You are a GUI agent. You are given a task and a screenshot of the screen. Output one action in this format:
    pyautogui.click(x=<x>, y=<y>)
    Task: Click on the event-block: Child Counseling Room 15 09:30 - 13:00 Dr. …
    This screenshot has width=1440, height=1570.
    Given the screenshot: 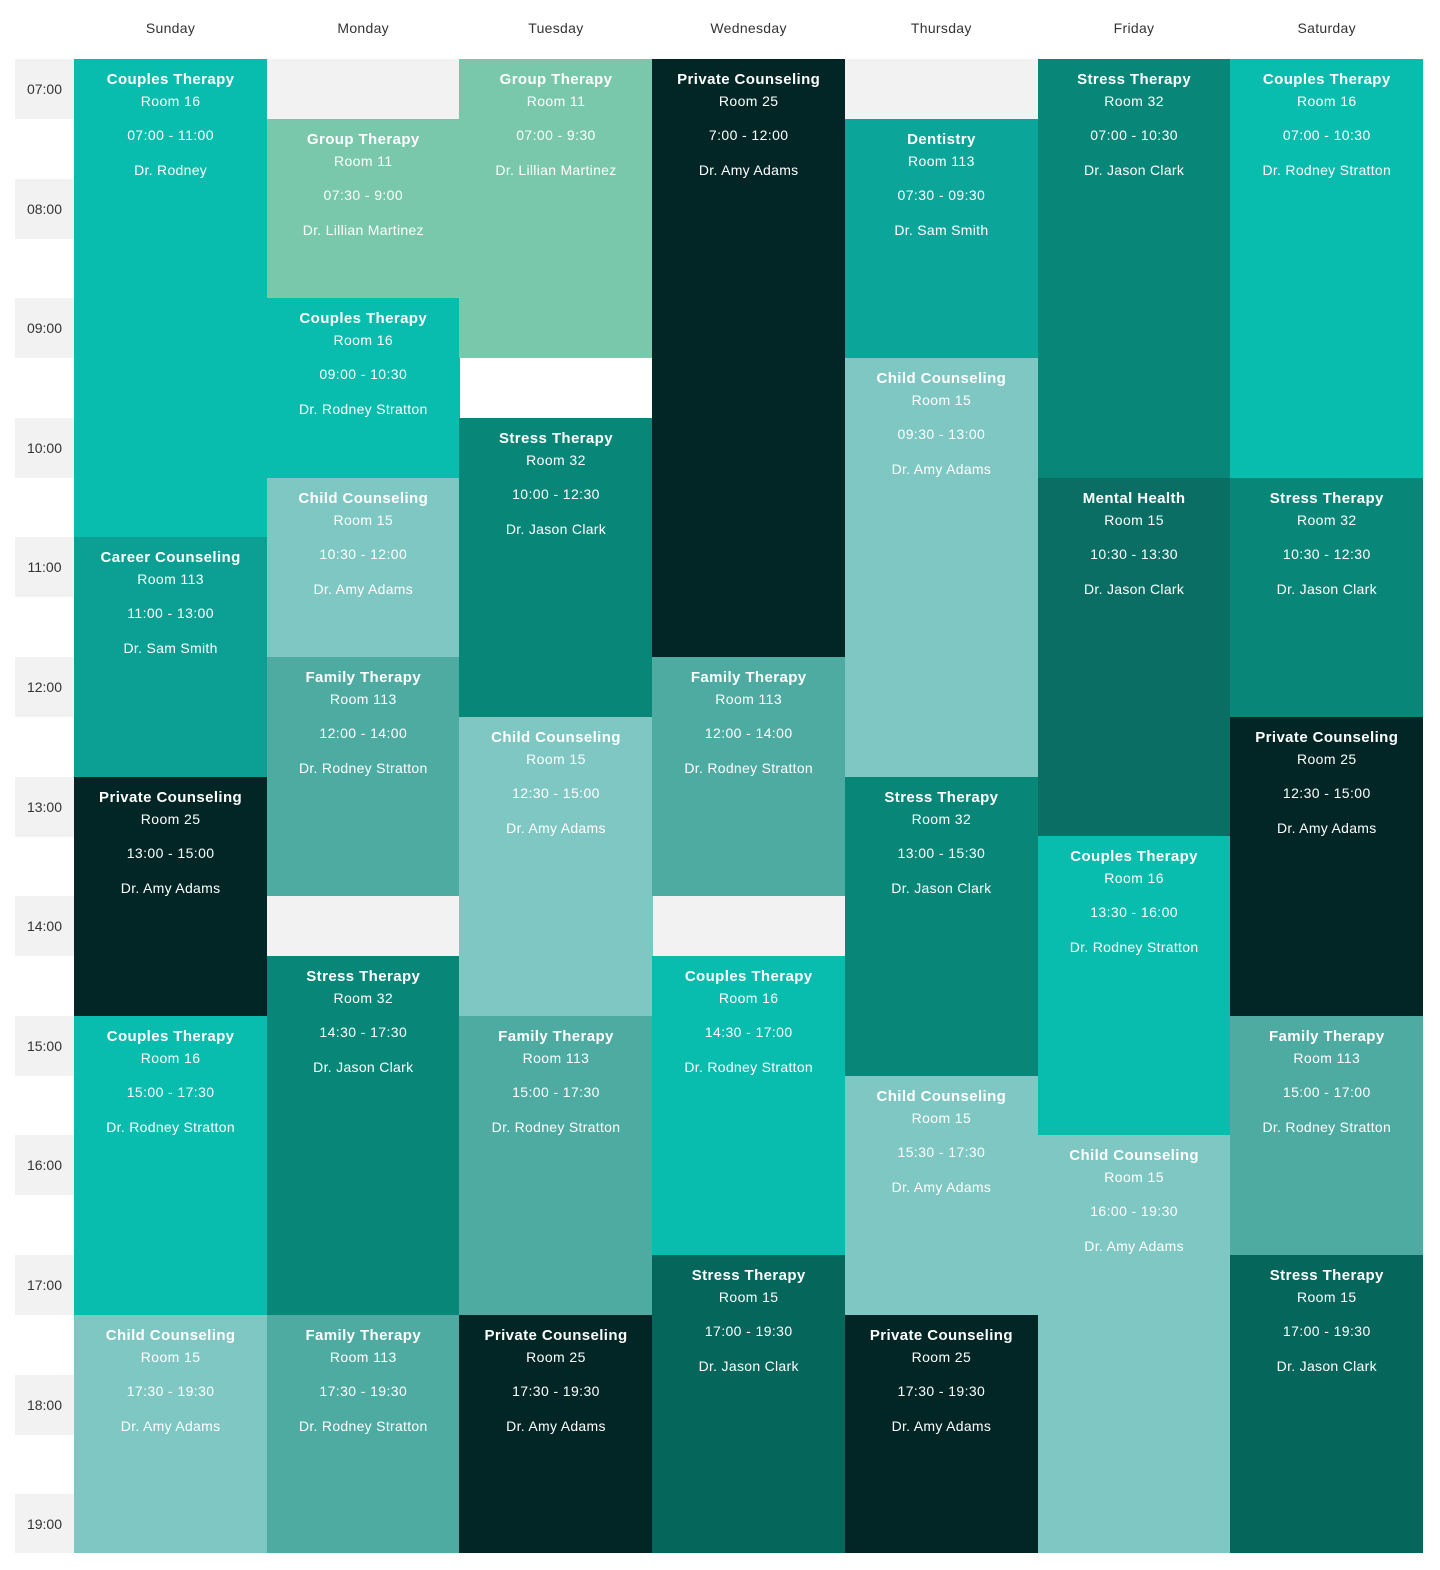 What is the action you would take?
    pyautogui.click(x=941, y=567)
    